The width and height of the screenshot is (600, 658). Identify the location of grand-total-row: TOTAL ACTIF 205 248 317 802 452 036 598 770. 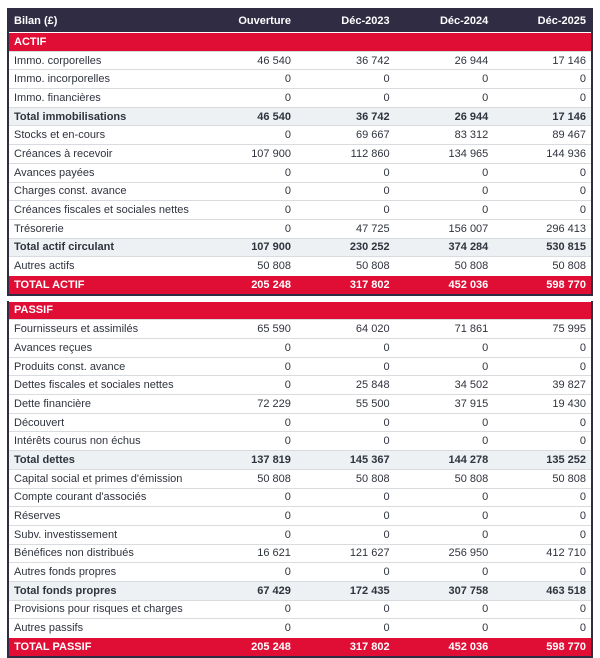
(300, 284).